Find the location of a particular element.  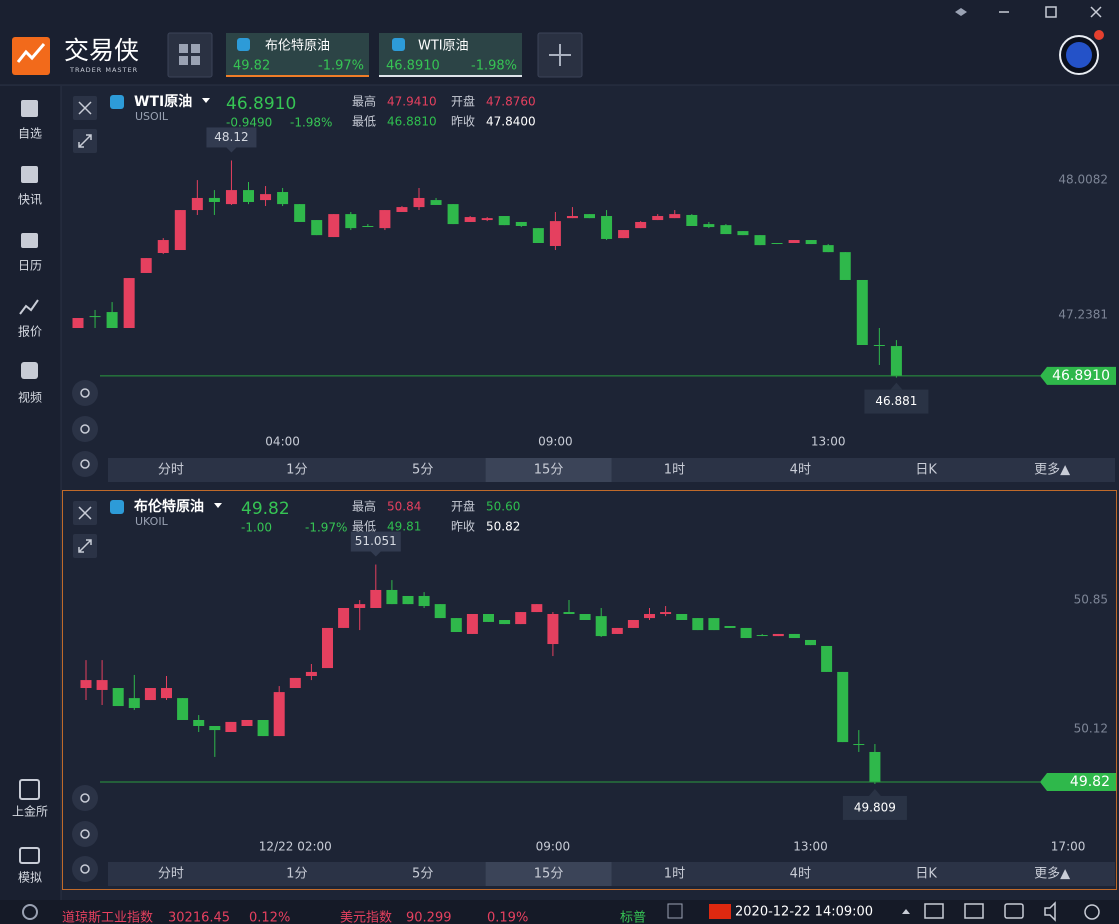

max-marker-box is located at coordinates (231, 137).